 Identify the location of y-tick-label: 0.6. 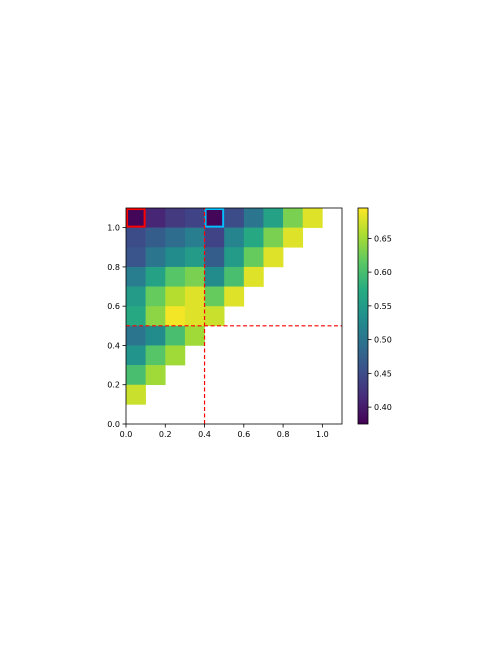
(113, 306).